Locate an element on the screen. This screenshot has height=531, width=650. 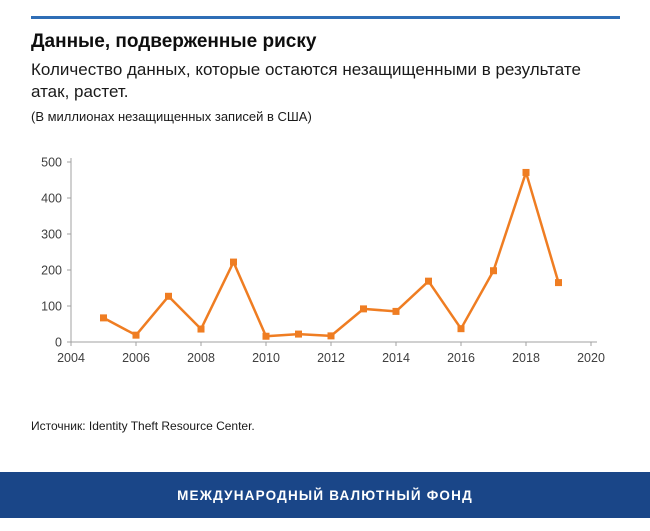
svg-text: 2012 is located at coordinates (331, 358).